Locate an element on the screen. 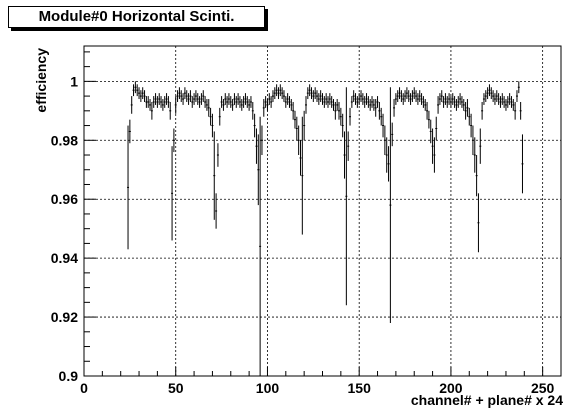 Image resolution: width=570 pixels, height=412 pixels. x-tick-label: 50 is located at coordinates (176, 388).